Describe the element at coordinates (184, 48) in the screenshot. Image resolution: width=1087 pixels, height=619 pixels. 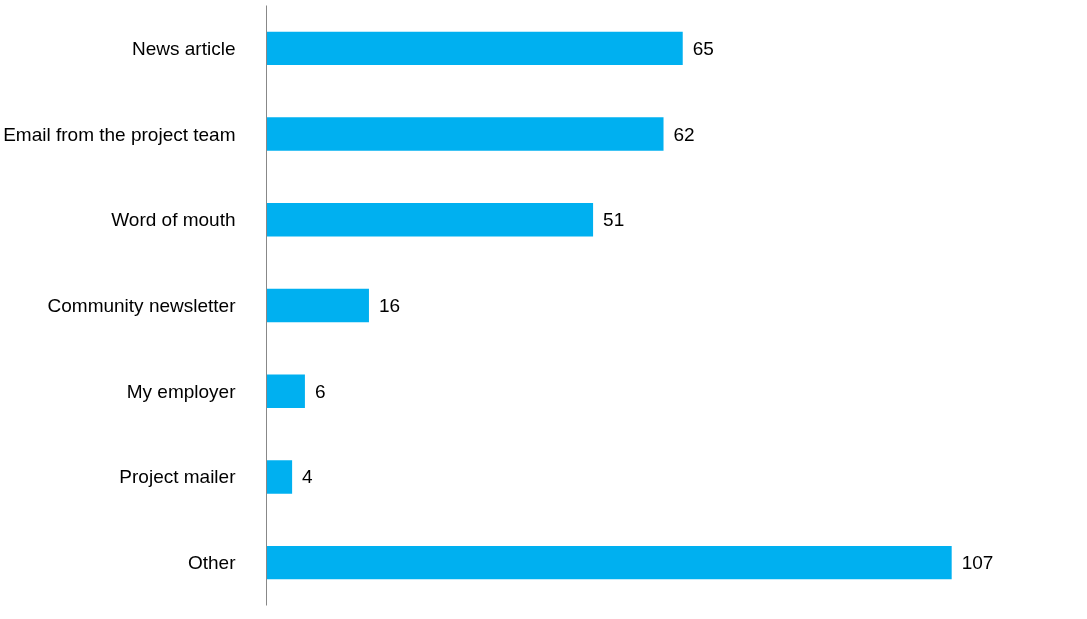
I see `y-tick-label: News article` at that location.